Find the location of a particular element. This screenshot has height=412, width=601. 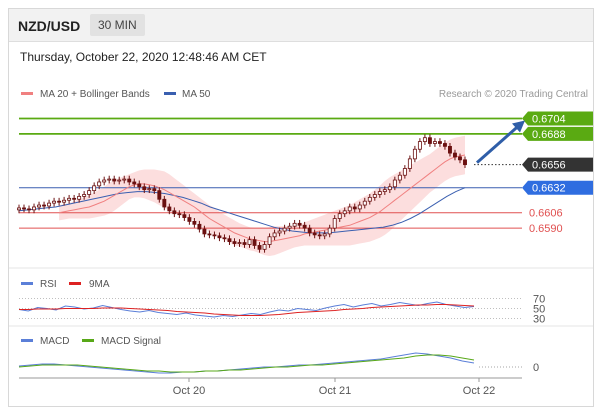

macd-legend: MACD MACD Signal is located at coordinates (91, 341).